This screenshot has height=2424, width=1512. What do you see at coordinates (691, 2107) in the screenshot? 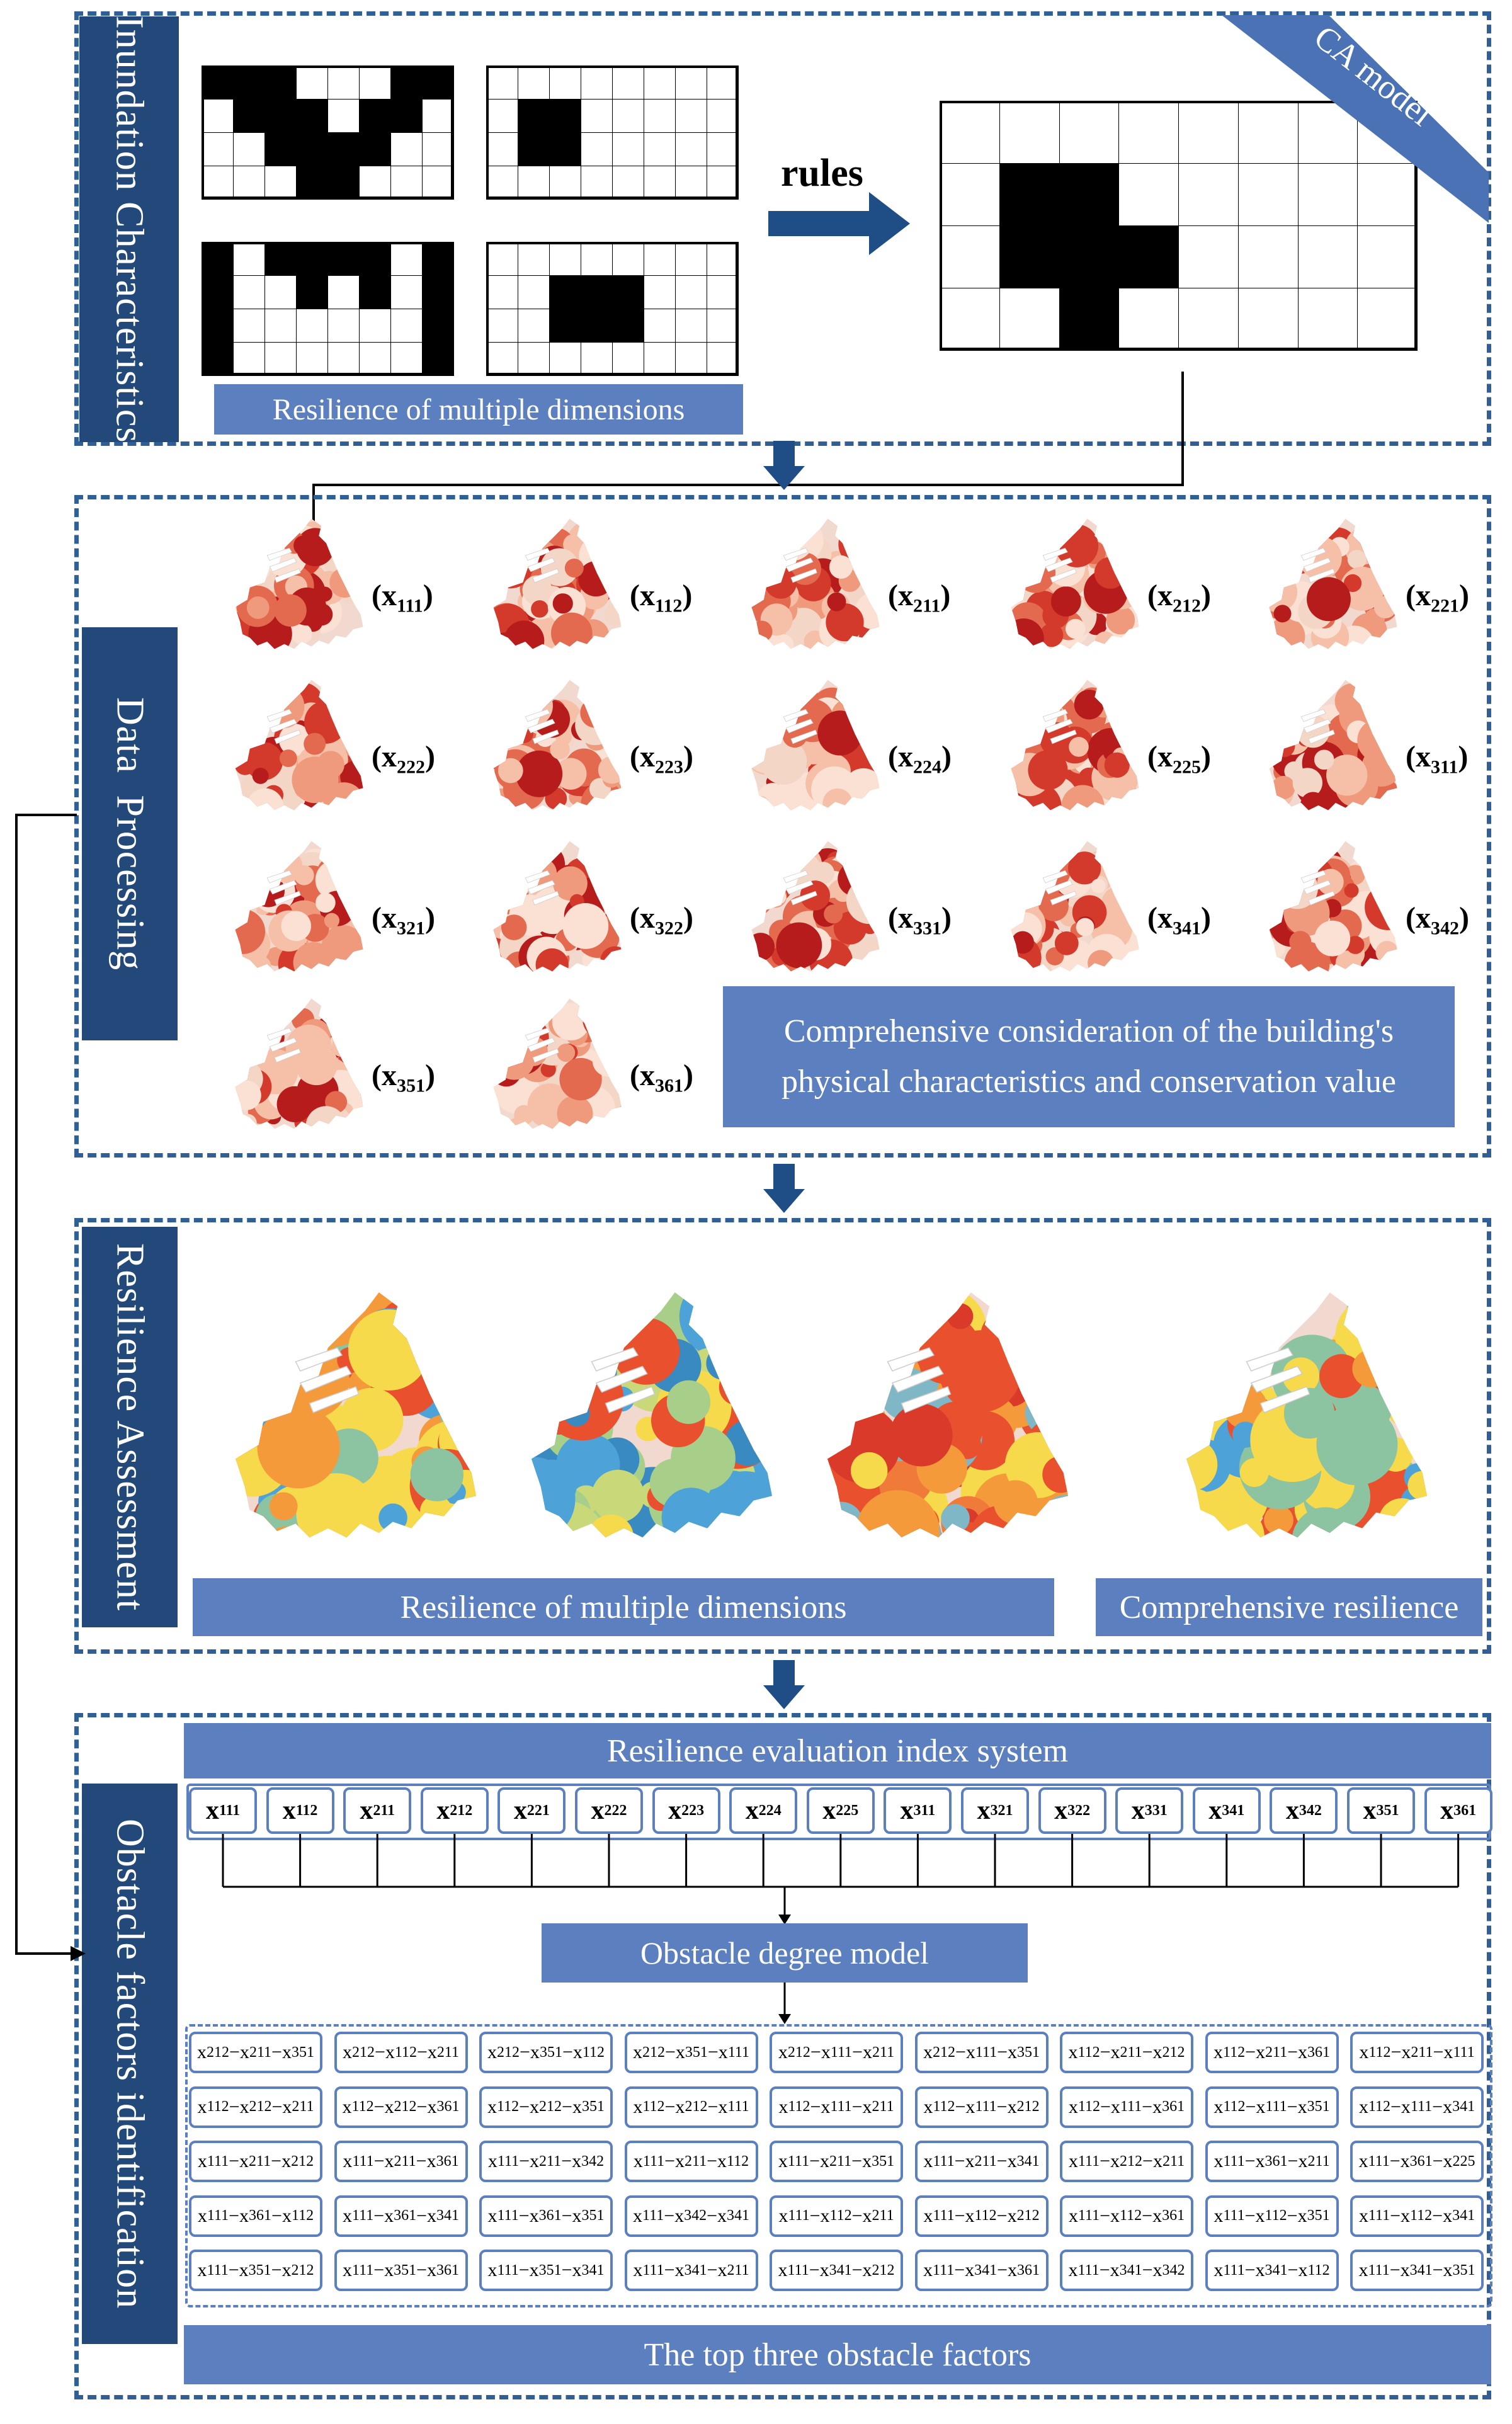
I see `obstacle-combo-cell: x 112 −x 212 −x 111` at bounding box center [691, 2107].